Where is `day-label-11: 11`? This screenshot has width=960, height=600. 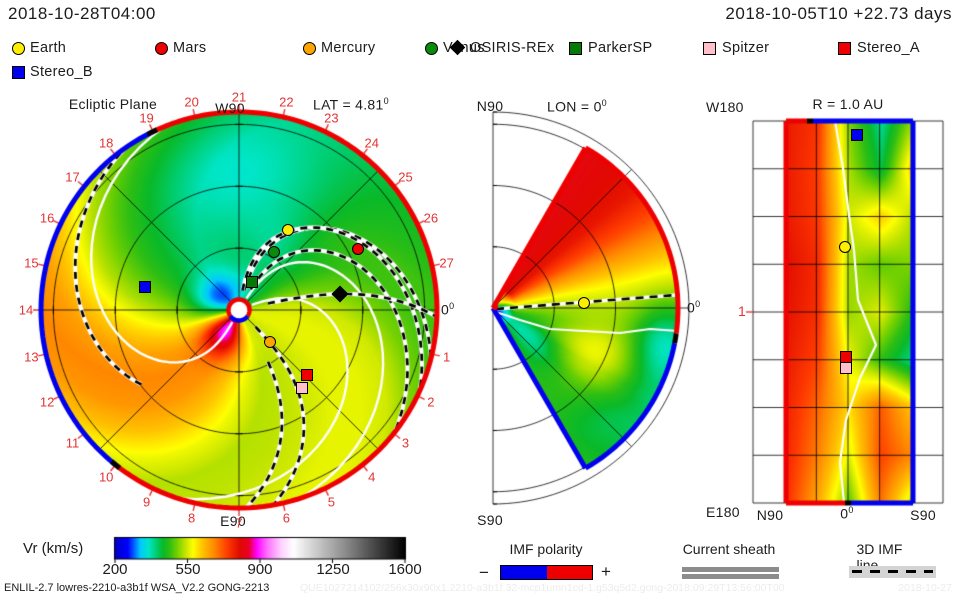 day-label-11: 11 is located at coordinates (72, 443).